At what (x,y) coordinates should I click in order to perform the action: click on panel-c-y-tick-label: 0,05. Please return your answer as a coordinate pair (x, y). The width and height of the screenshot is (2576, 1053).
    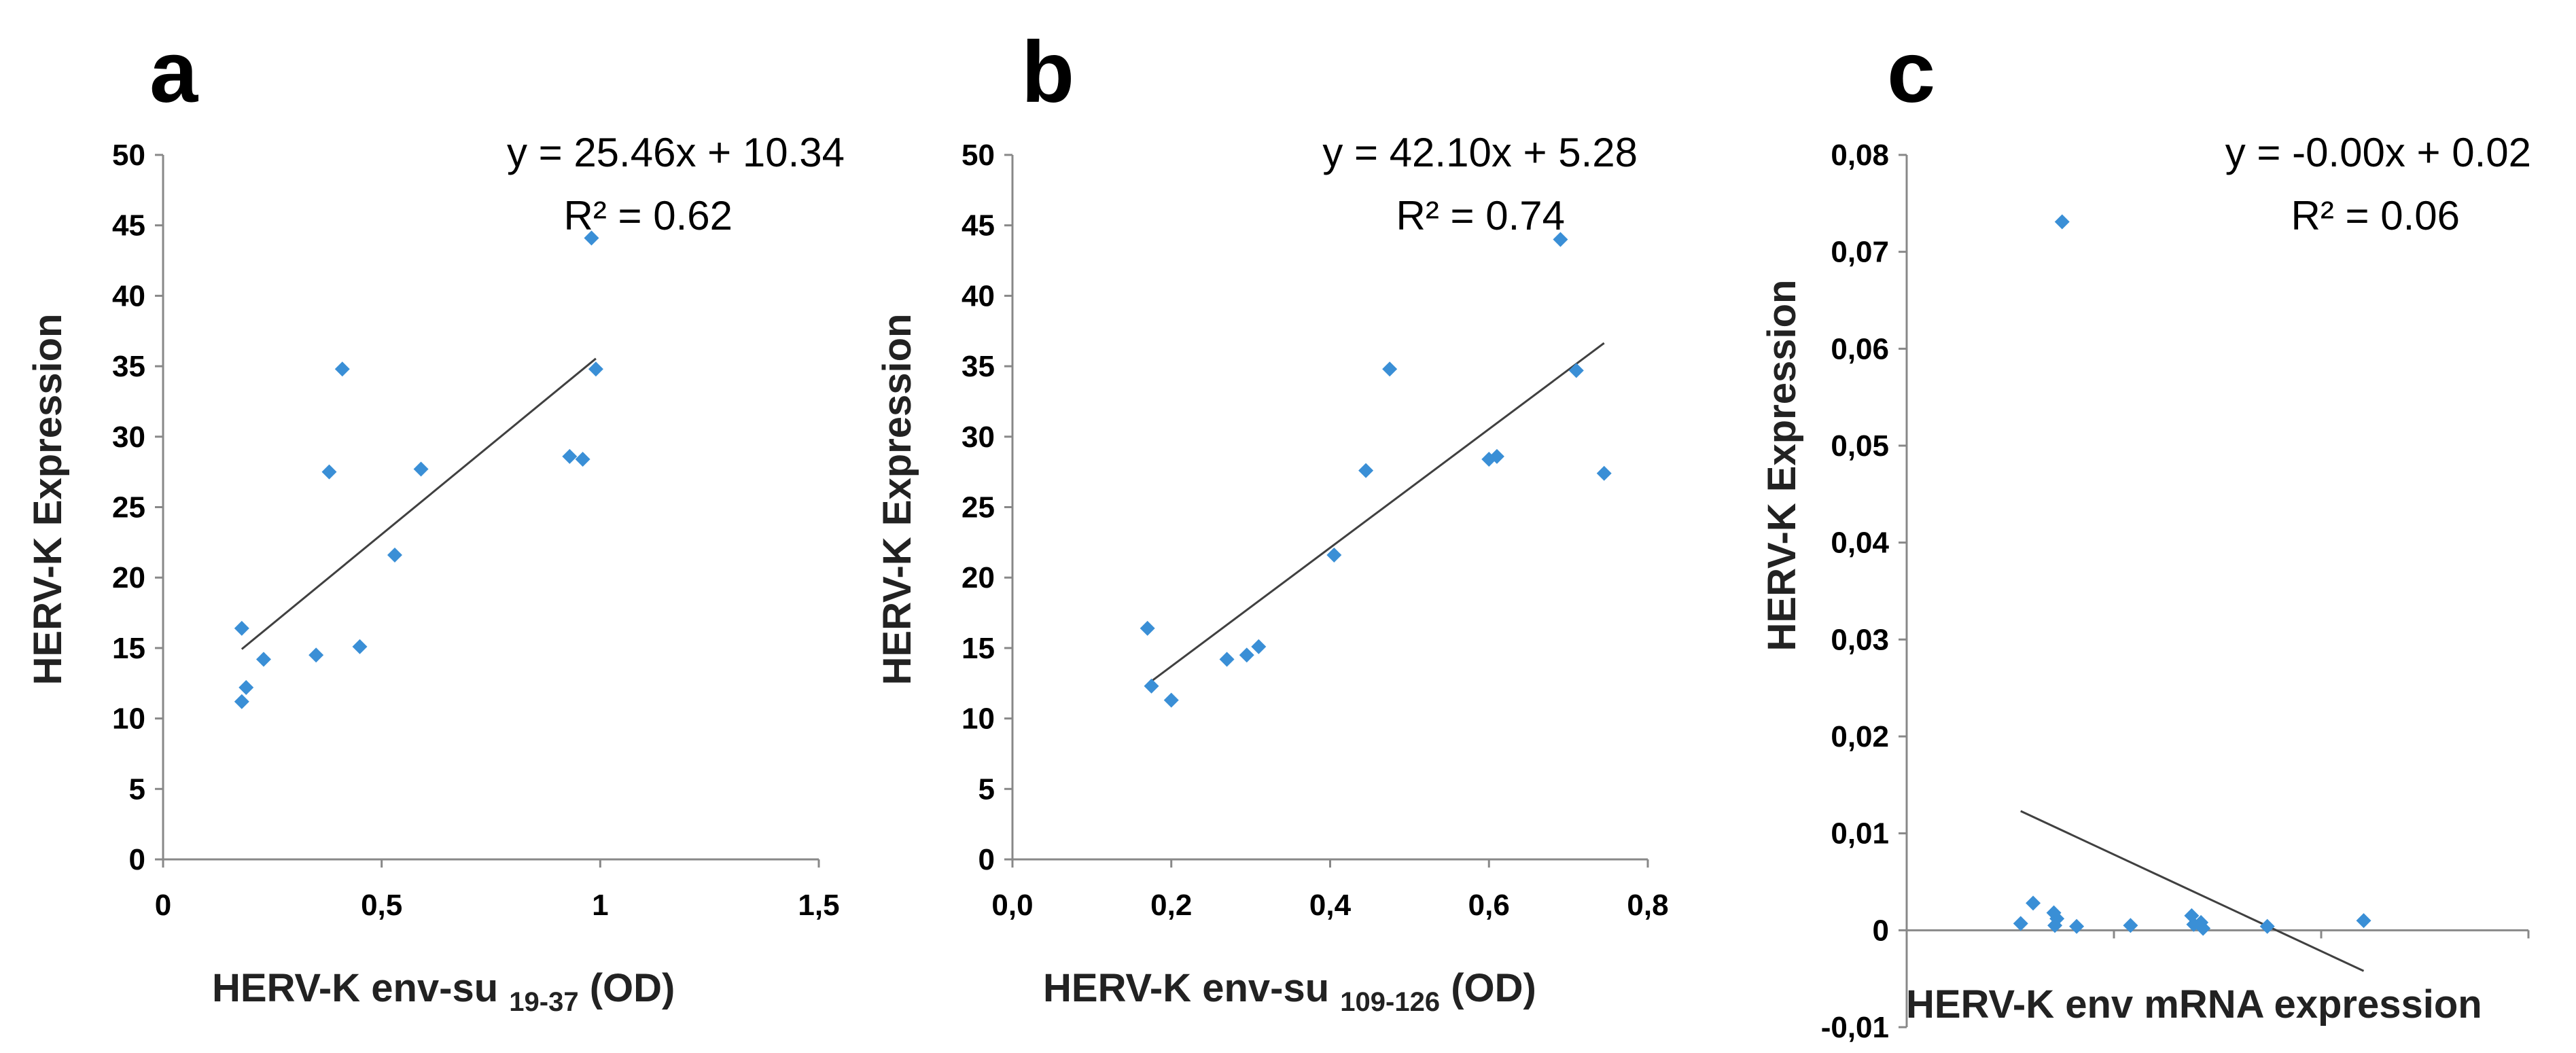
    Looking at the image, I should click on (1860, 446).